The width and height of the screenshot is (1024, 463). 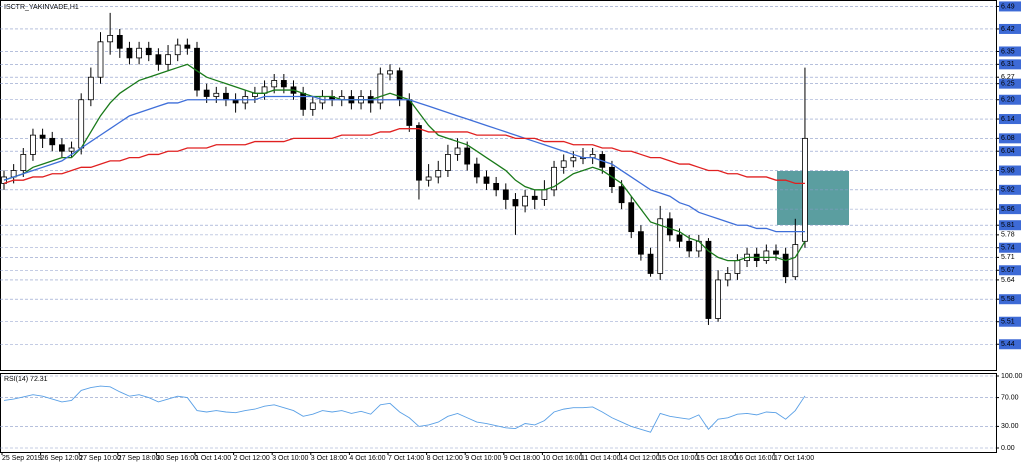 What do you see at coordinates (813, 198) in the screenshot?
I see `rectangle-object` at bounding box center [813, 198].